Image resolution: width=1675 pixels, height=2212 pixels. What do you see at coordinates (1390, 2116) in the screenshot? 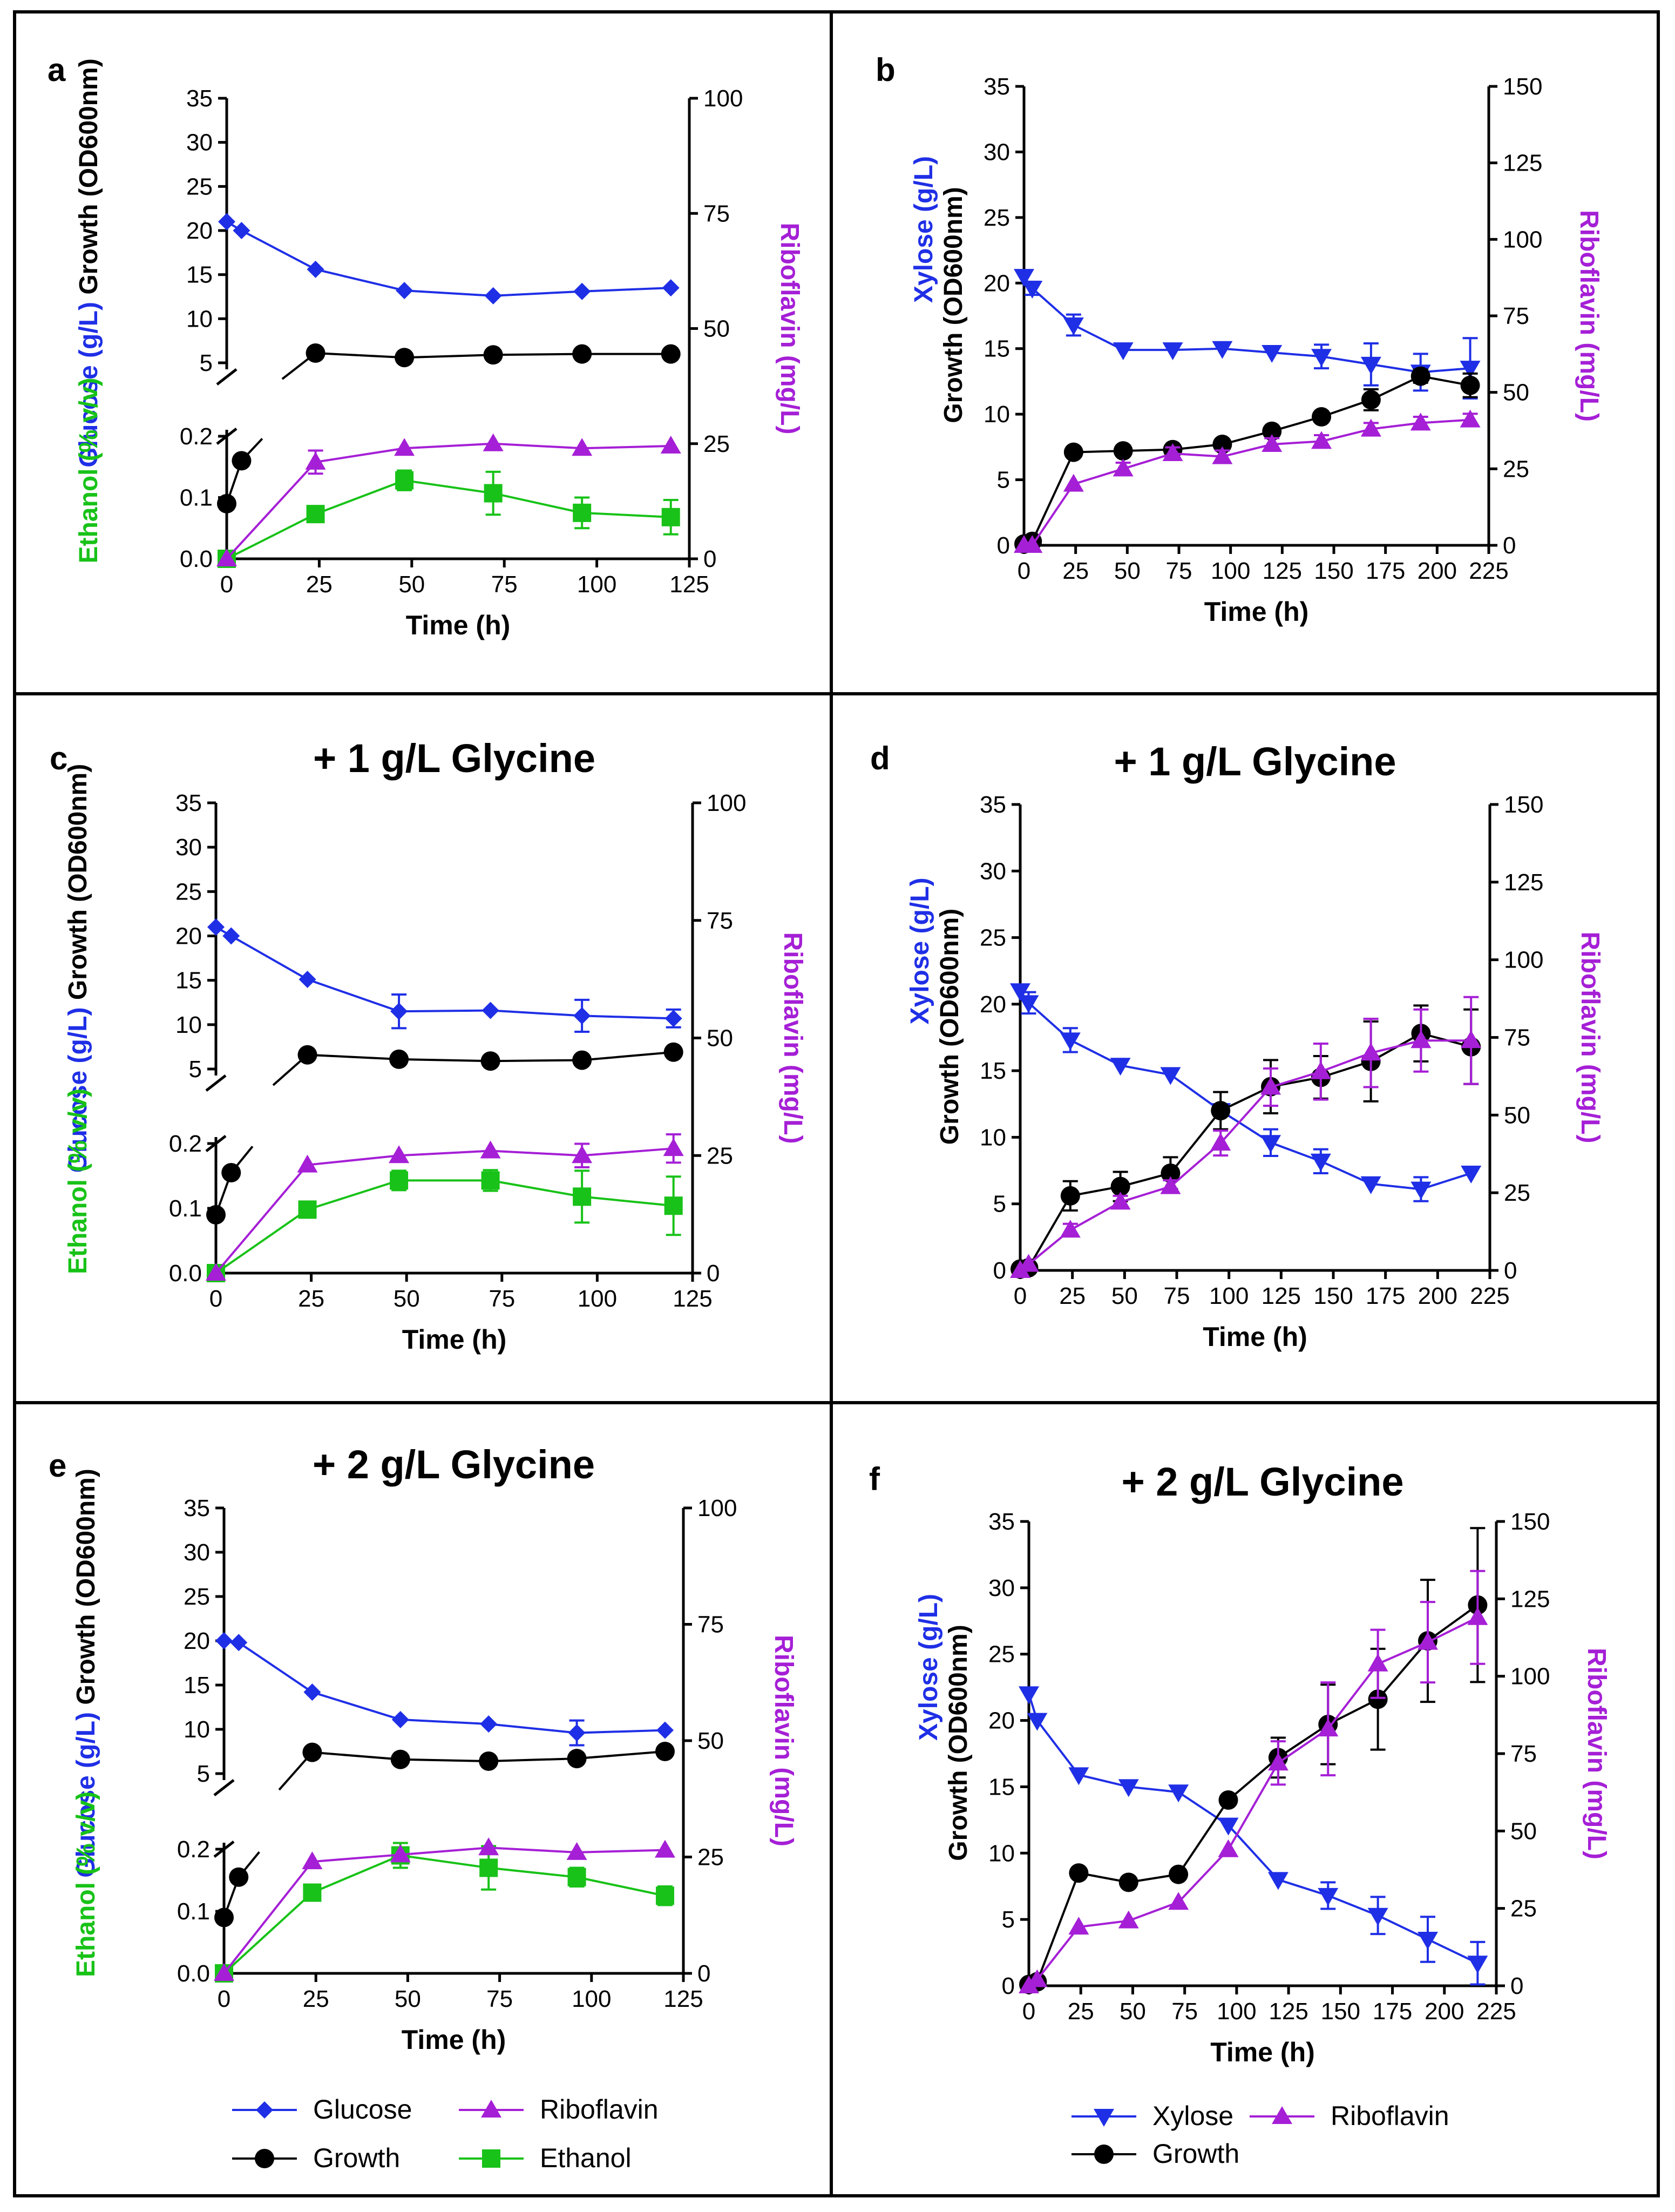
I see `legend-right-riboflavin-label: Riboflavin` at bounding box center [1390, 2116].